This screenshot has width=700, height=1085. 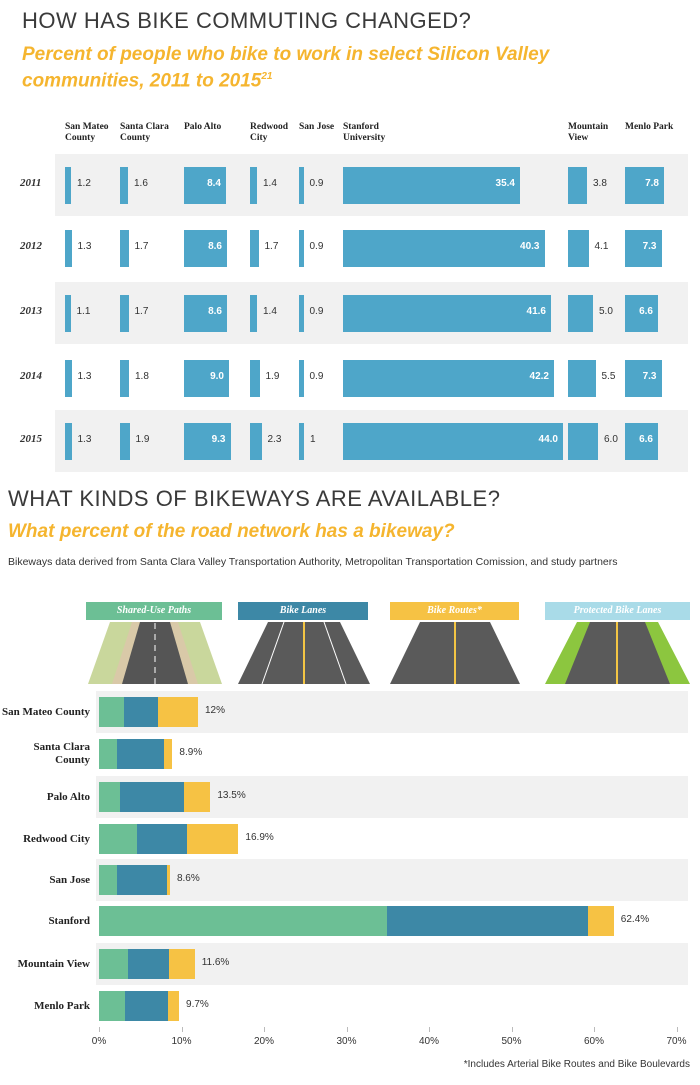 What do you see at coordinates (31, 439) in the screenshot?
I see `year-label: 2015` at bounding box center [31, 439].